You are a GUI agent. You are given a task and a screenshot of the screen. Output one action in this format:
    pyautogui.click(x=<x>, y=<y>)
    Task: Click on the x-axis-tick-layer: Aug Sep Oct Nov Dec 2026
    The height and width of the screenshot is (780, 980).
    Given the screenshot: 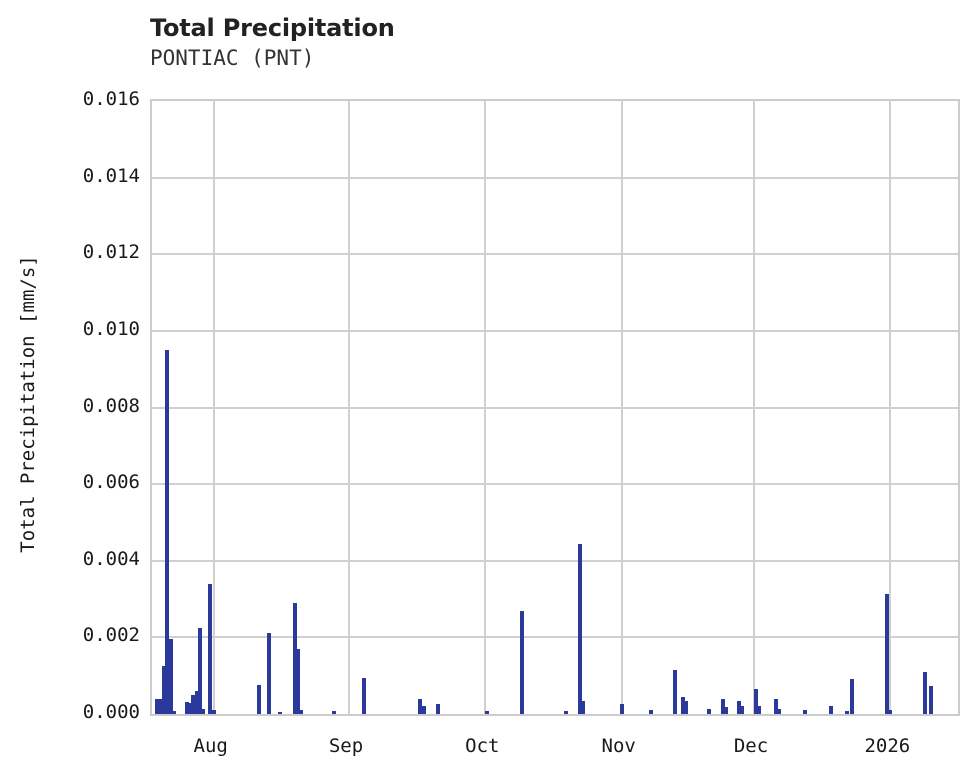 What is the action you would take?
    pyautogui.click(x=490, y=750)
    